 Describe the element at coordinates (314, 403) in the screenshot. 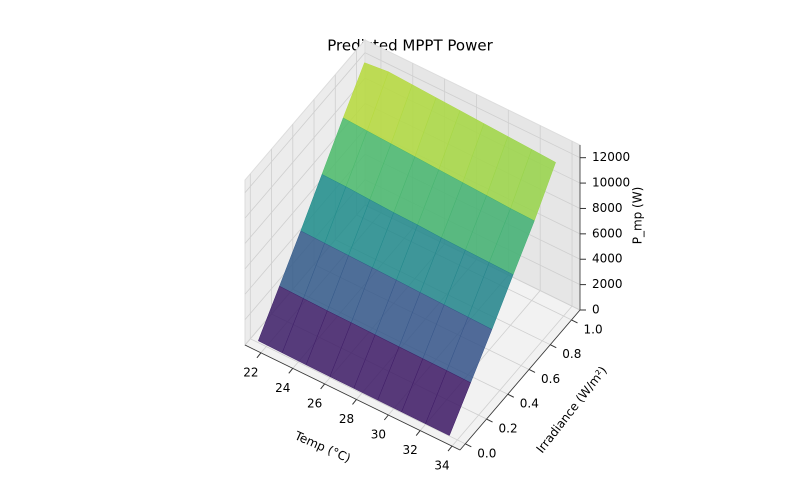

I see `x-tick-label: 26` at that location.